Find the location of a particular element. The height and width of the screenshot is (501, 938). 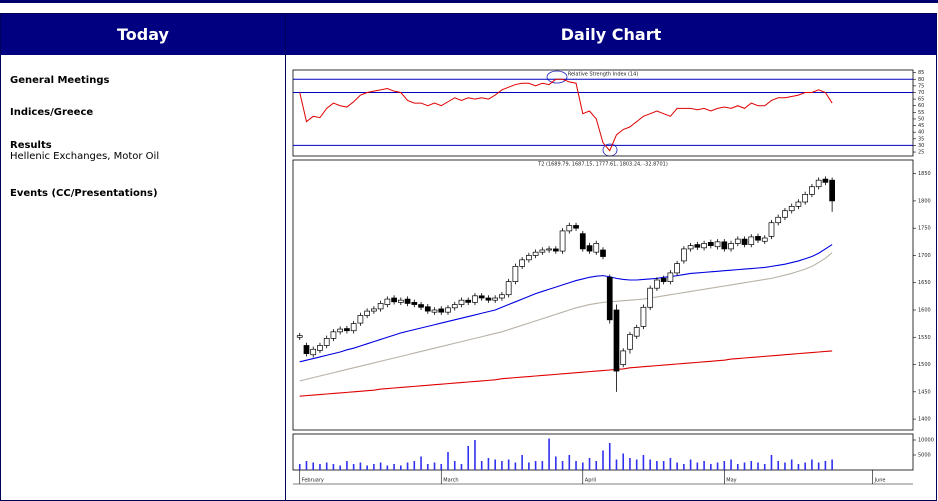

header-today: Today is located at coordinates (143, 34).